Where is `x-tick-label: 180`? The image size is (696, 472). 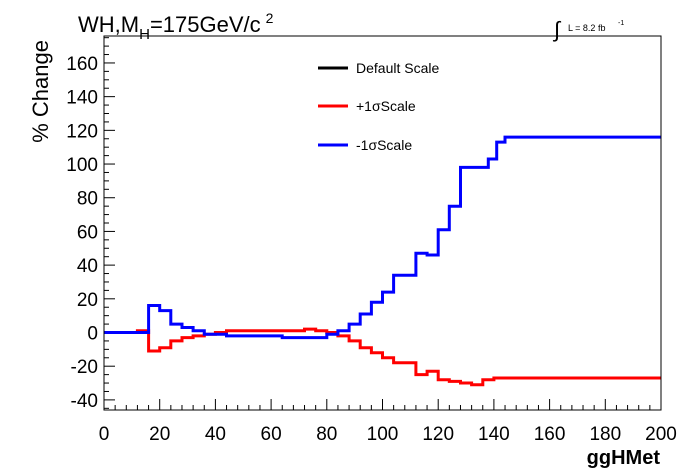
x-tick-label: 180 is located at coordinates (605, 434).